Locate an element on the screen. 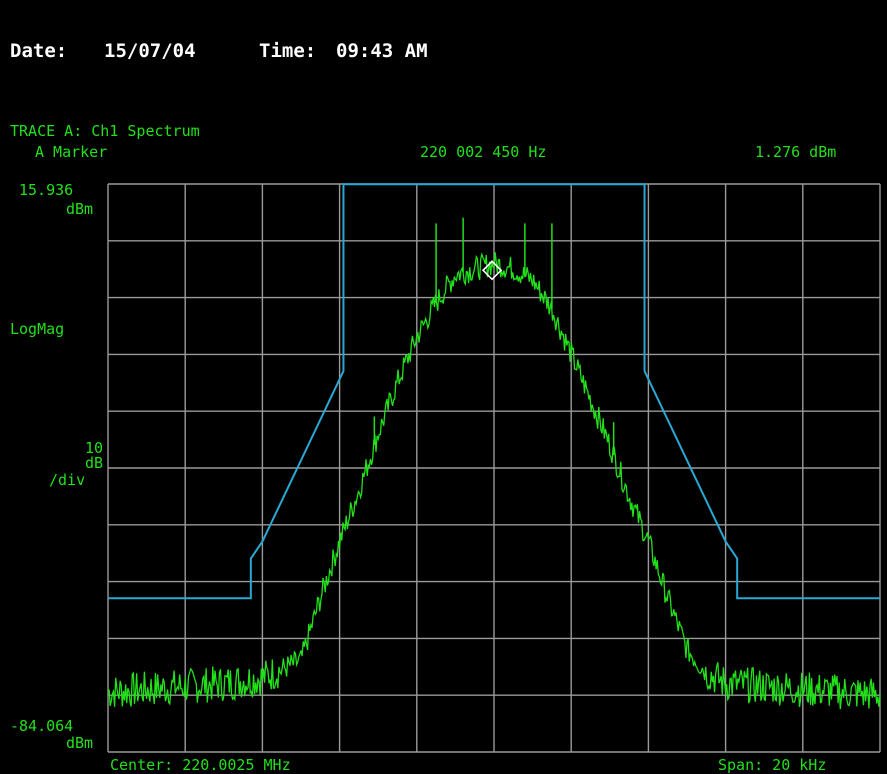  y-bottom-unit: dBm is located at coordinates (80, 743).